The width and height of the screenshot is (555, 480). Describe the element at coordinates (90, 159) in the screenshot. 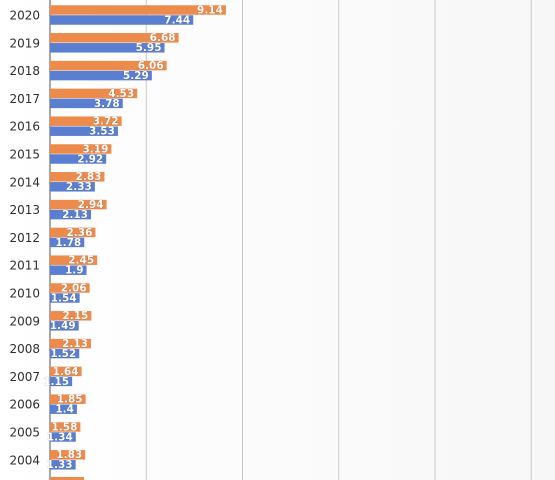

I see `data-label-blue-2015: 2.92` at that location.